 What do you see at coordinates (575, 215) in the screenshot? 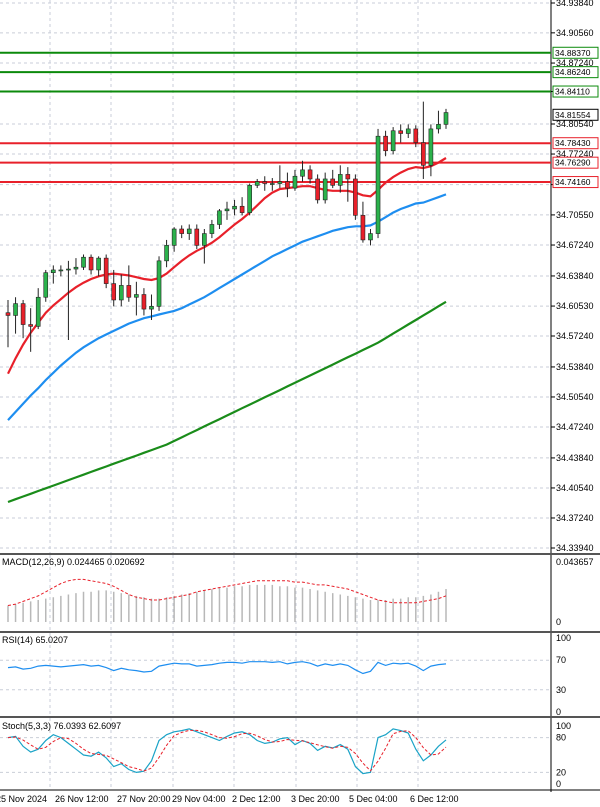
I see `price-tick-label: 34.70550` at bounding box center [575, 215].